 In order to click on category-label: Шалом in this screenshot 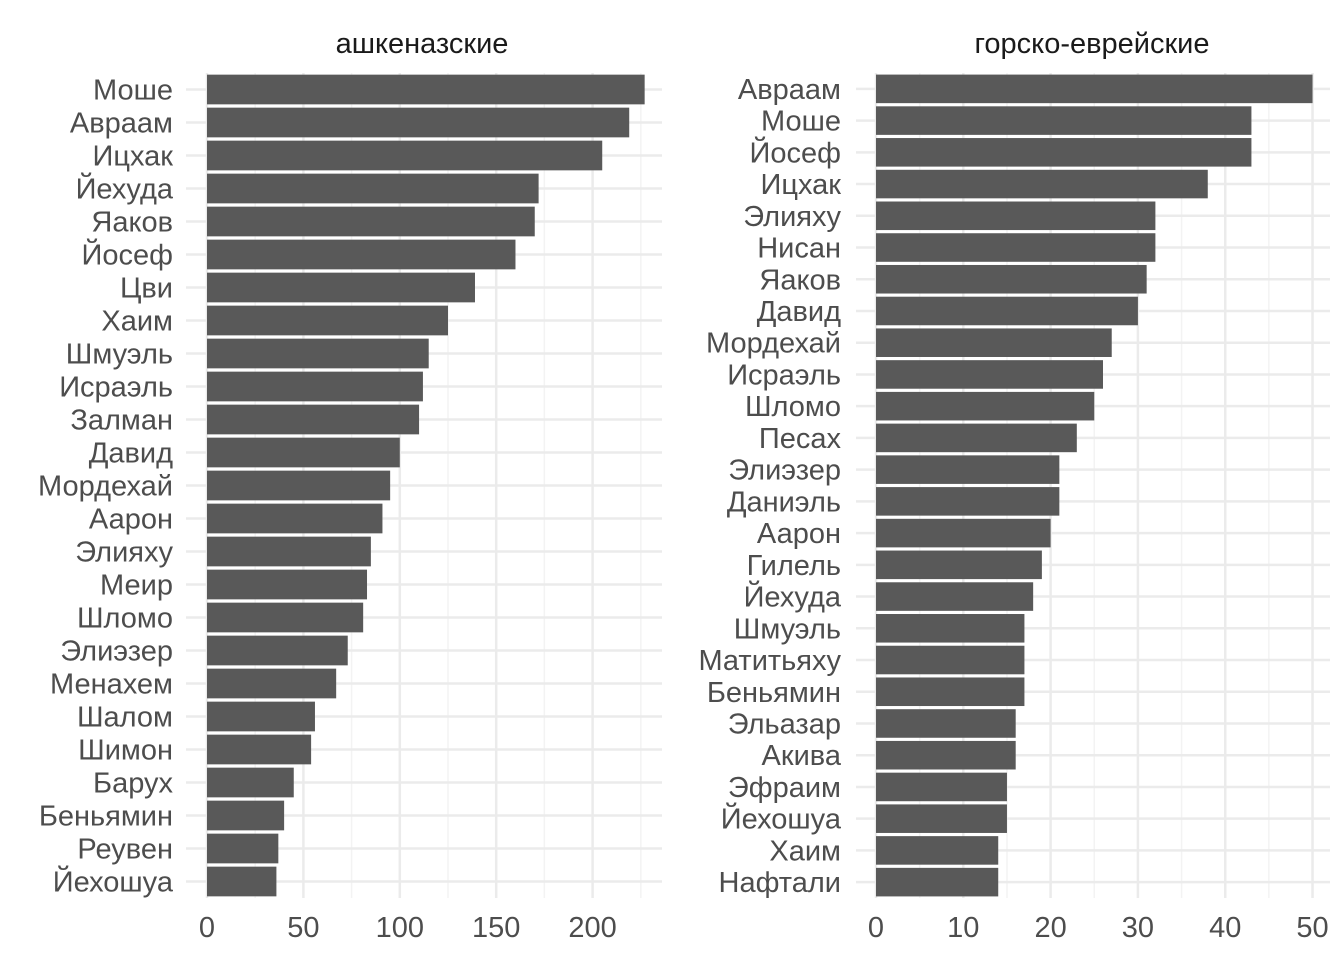, I will do `click(125, 718)`.